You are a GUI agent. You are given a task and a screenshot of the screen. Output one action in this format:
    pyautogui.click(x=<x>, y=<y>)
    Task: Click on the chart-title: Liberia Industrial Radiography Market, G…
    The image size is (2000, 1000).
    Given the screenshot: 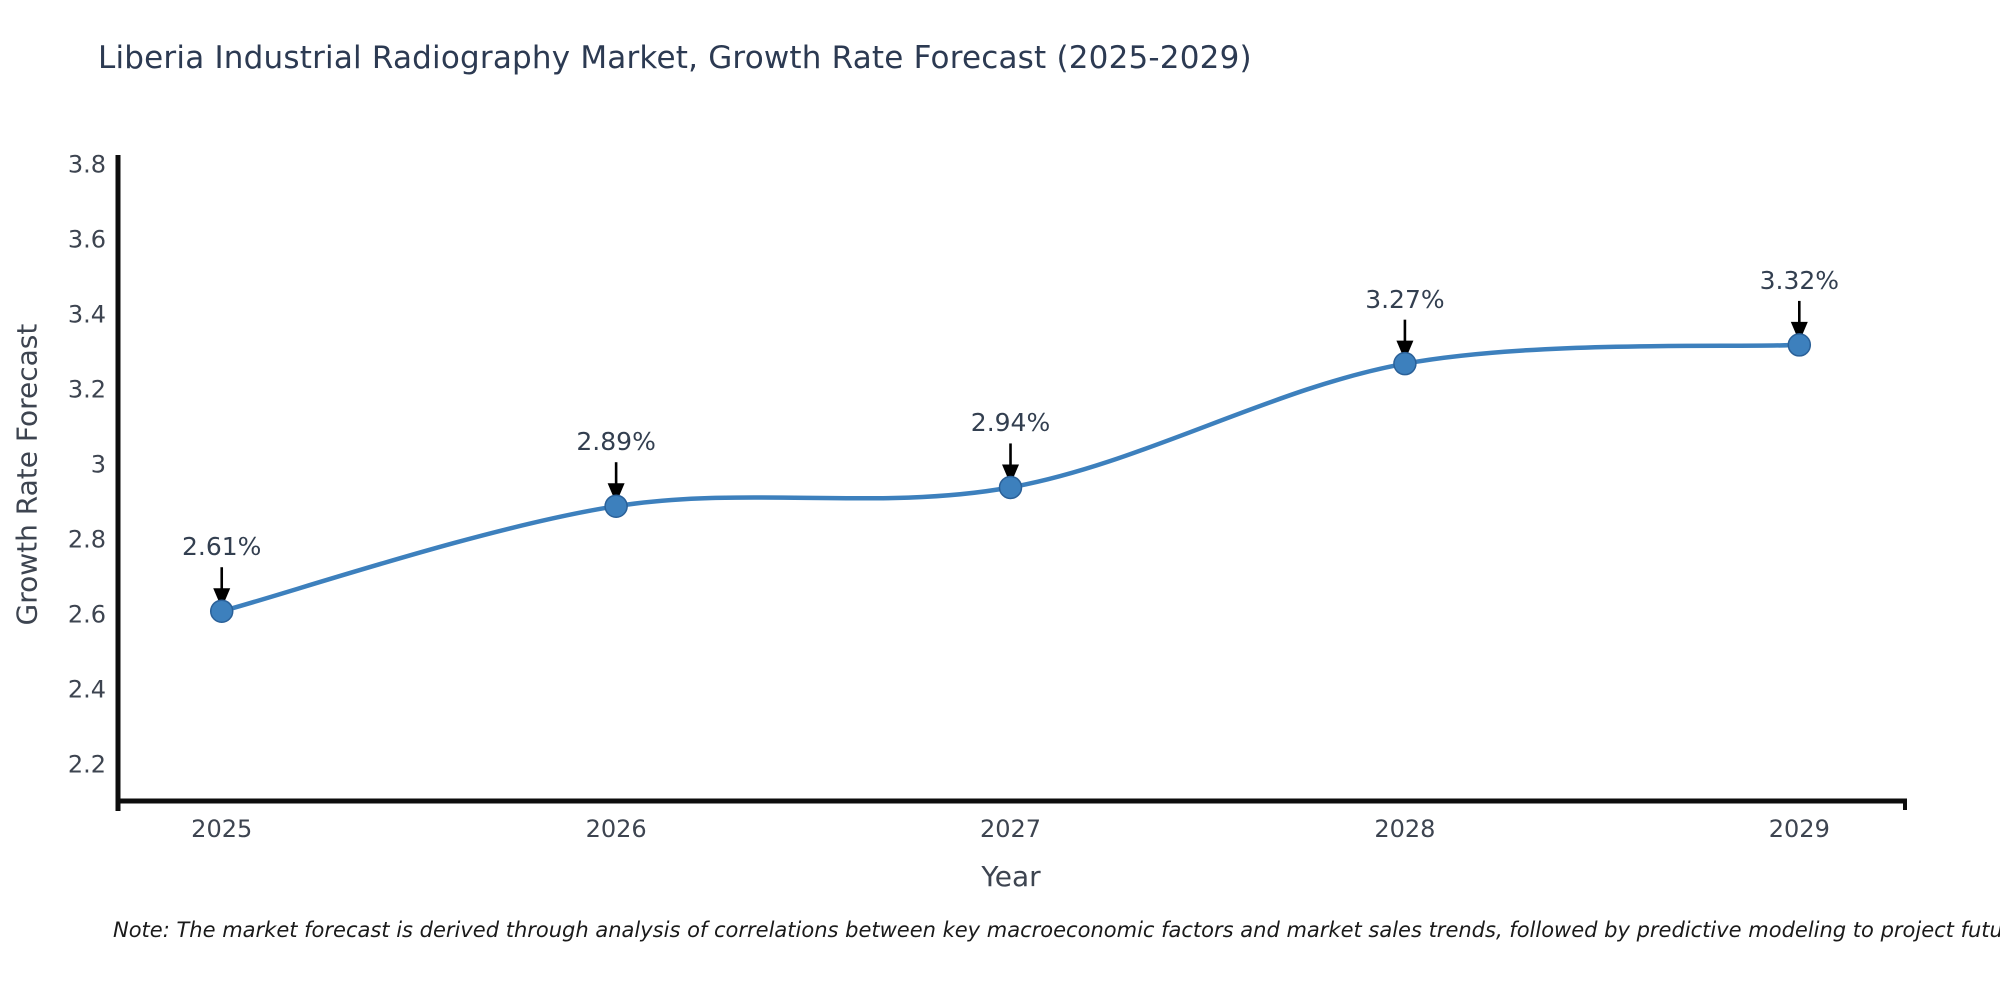 What is the action you would take?
    pyautogui.click(x=675, y=58)
    